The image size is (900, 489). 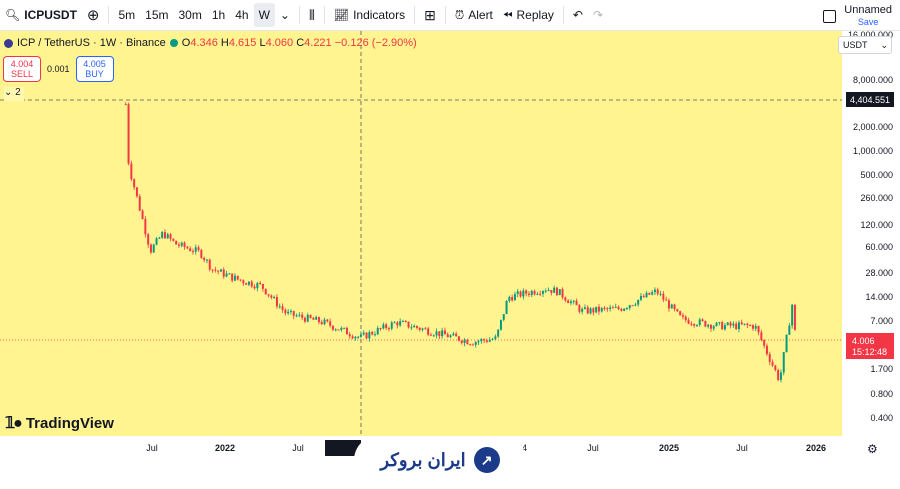 I want to click on layout-name-button: Unnamed Save, so click(x=857, y=16).